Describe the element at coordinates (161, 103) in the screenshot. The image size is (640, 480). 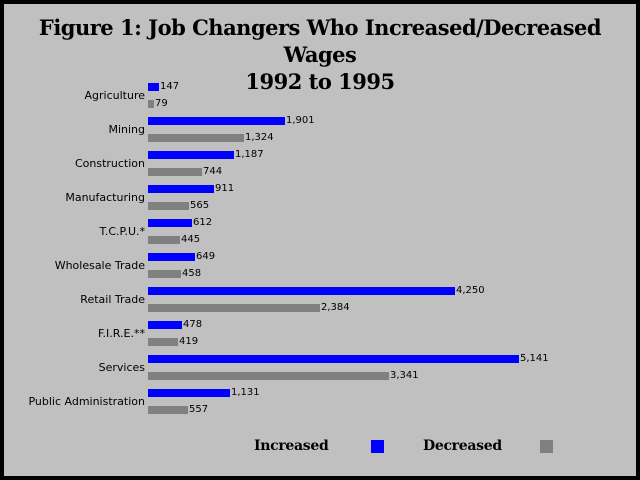
I see `value-label-decreased-agriculture: 79` at that location.